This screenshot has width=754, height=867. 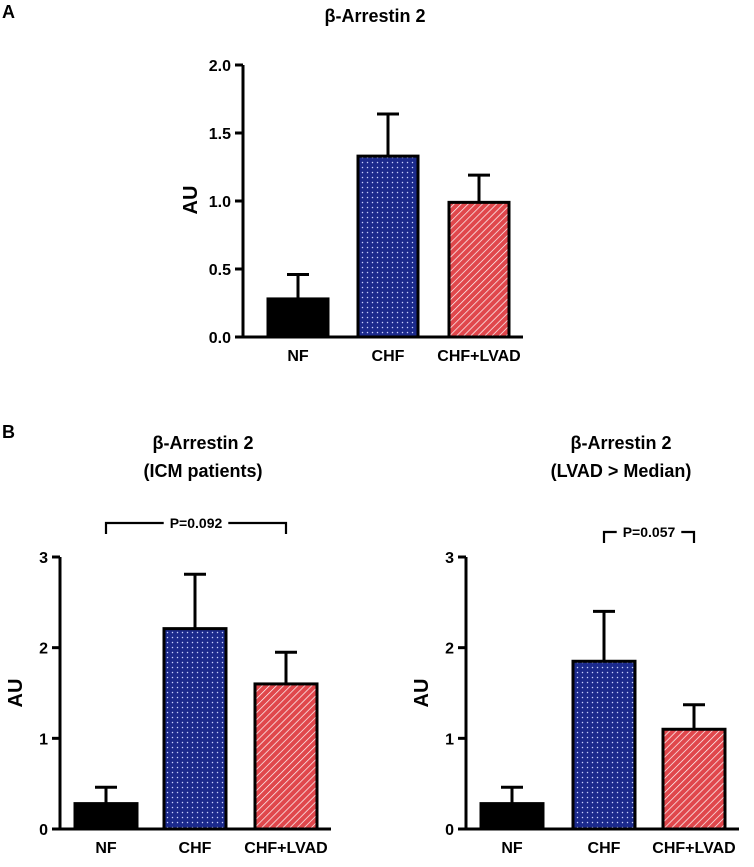 I want to click on y-tick-label: 1.5, so click(x=220, y=134).